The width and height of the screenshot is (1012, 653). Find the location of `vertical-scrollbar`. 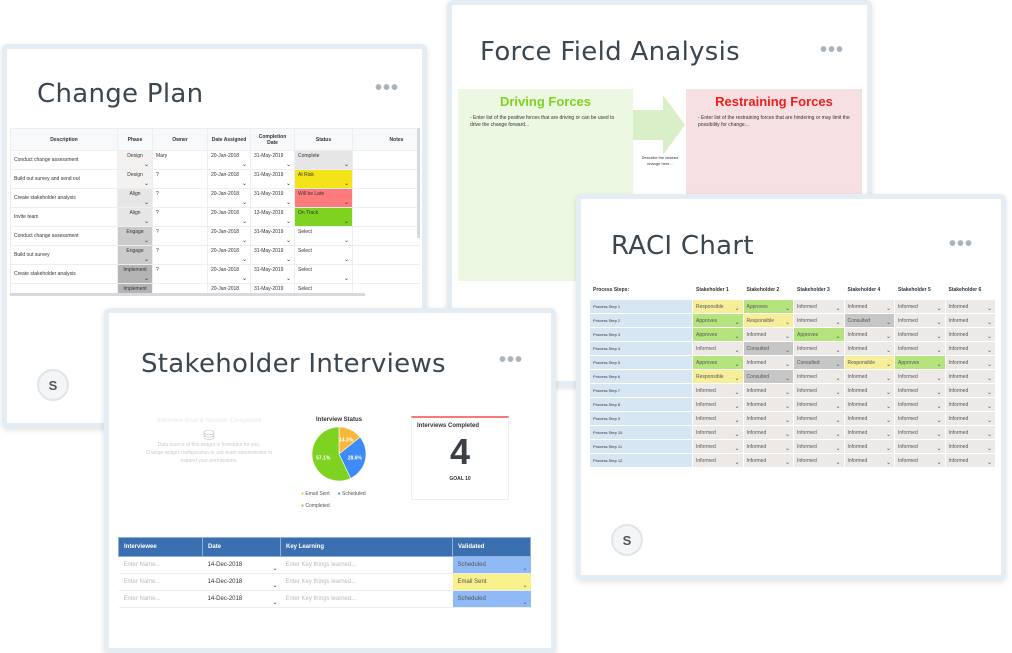

vertical-scrollbar is located at coordinates (418, 183).